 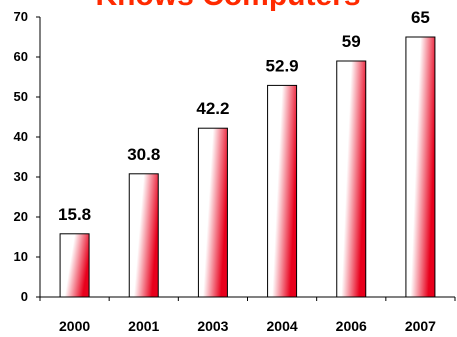 What do you see at coordinates (143, 154) in the screenshot?
I see `data-label-2001: 30.8` at bounding box center [143, 154].